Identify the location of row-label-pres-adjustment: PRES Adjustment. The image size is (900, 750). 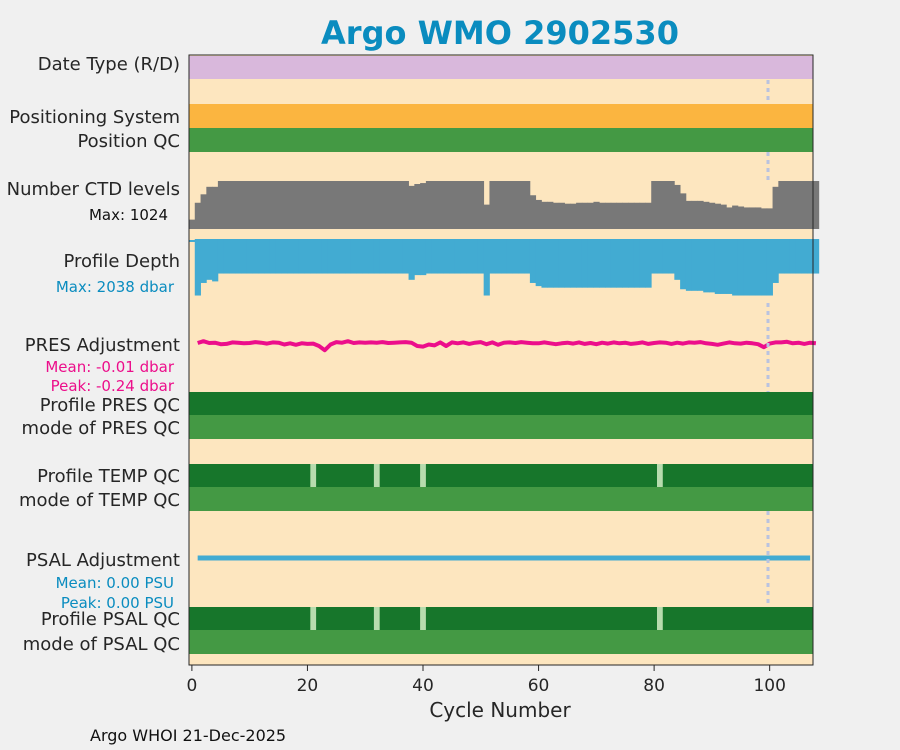
(102, 345).